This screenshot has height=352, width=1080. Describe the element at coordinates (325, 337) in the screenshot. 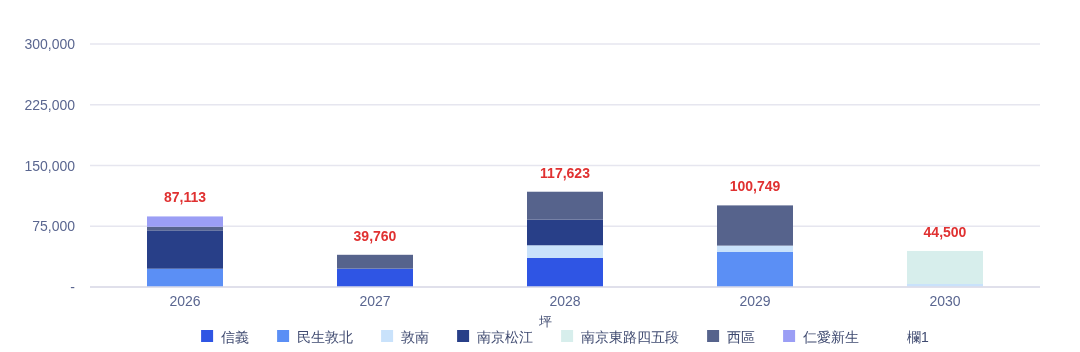

I see `legend-label: 民生敦北` at that location.